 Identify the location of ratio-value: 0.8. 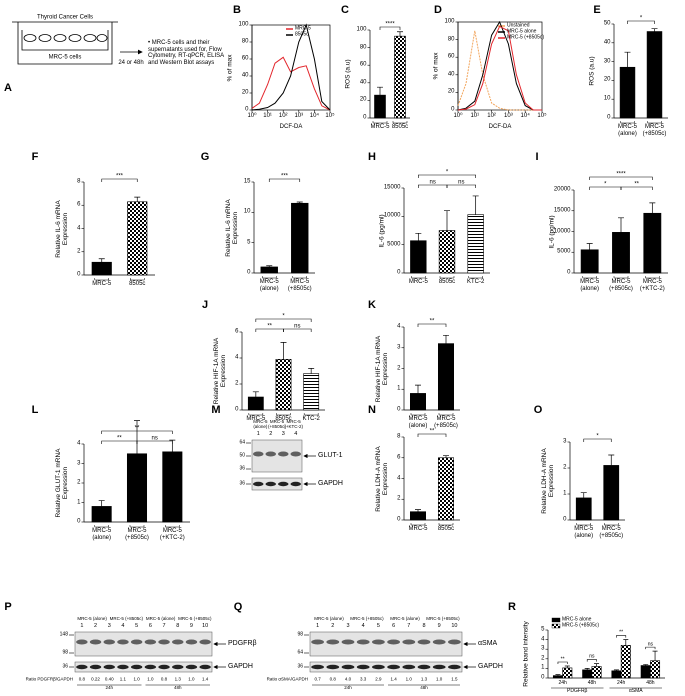
(332, 679).